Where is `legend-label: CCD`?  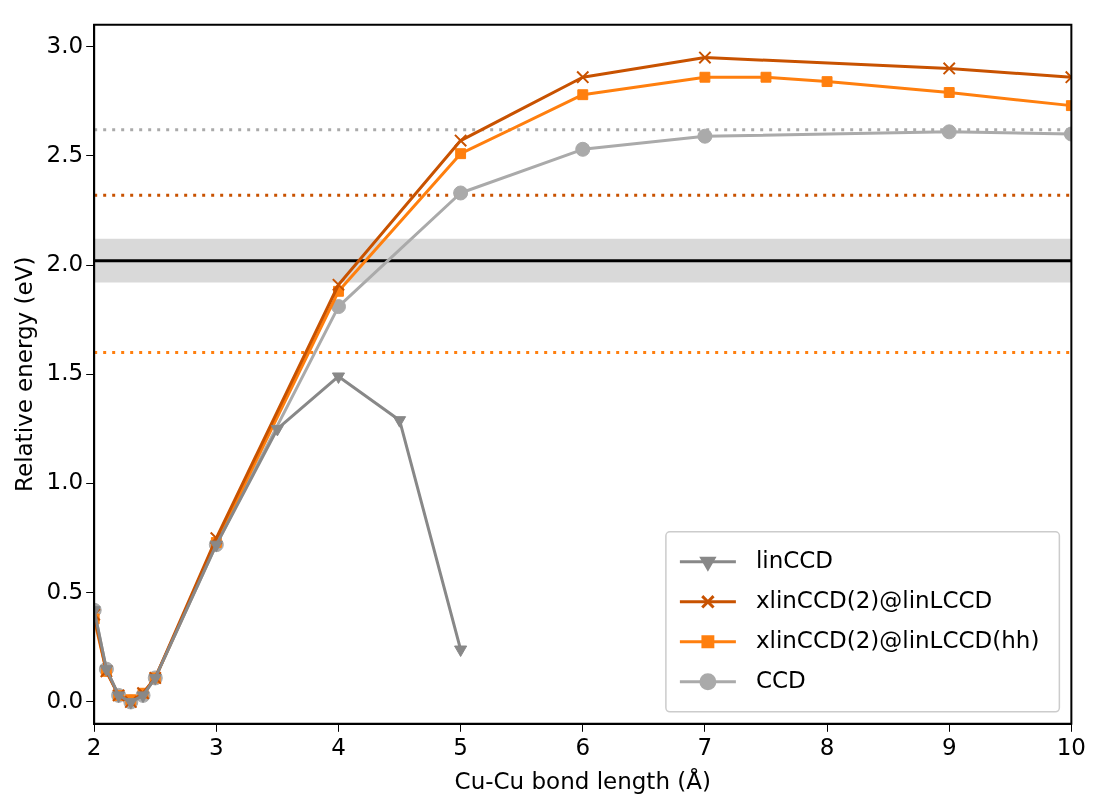 legend-label: CCD is located at coordinates (780, 679).